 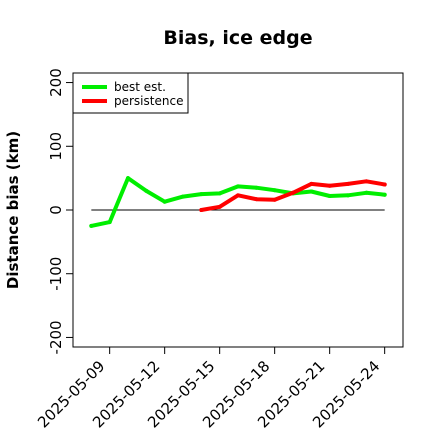 I want to click on chart-title: Bias, ice edge, so click(x=237, y=38).